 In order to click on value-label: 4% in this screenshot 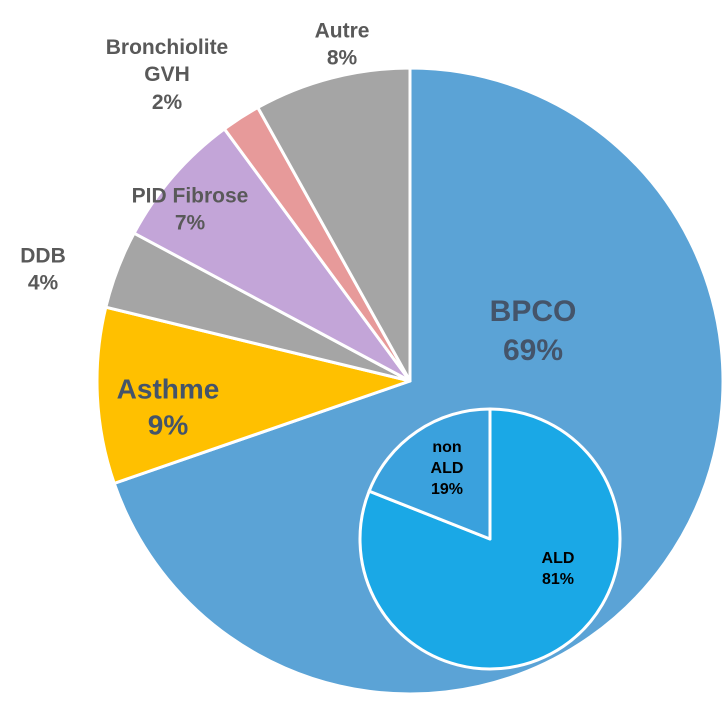, I will do `click(43, 283)`.